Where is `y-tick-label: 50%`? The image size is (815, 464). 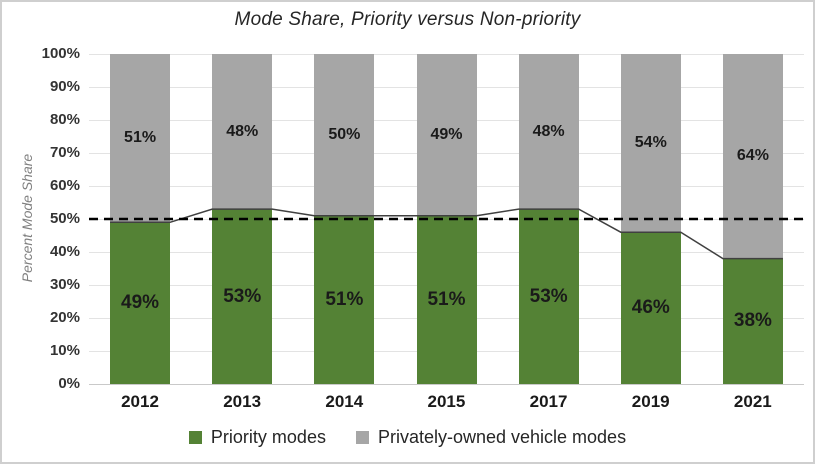 y-tick-label: 50% is located at coordinates (64, 218).